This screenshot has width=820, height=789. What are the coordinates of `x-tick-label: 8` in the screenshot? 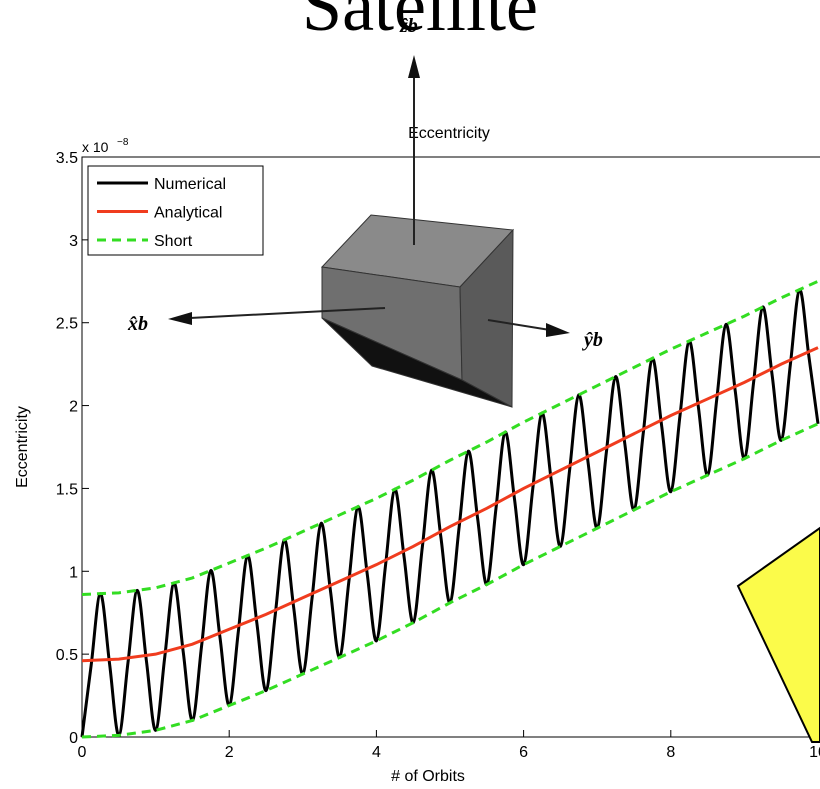 It's located at (670, 752).